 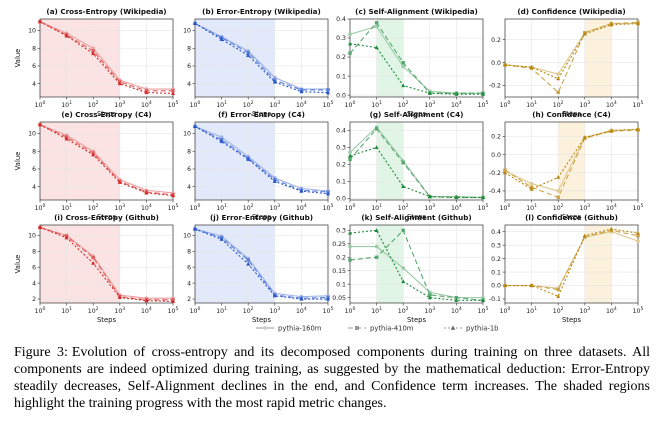 What do you see at coordinates (106, 217) in the screenshot?
I see `chart-title: (i) Cross-Entropy (Github)` at bounding box center [106, 217].